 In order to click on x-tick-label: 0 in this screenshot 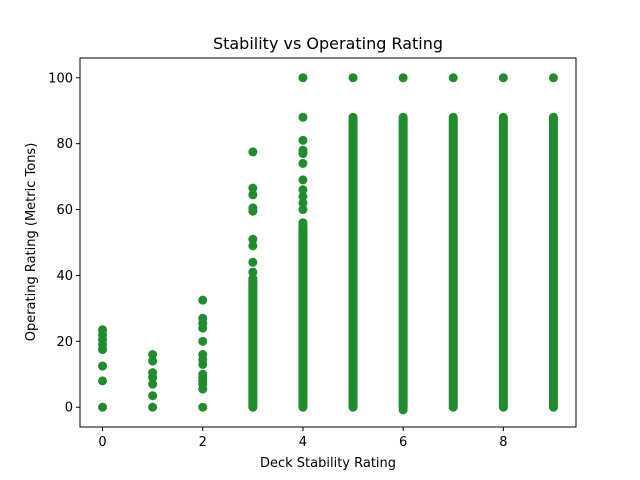, I will do `click(102, 442)`.